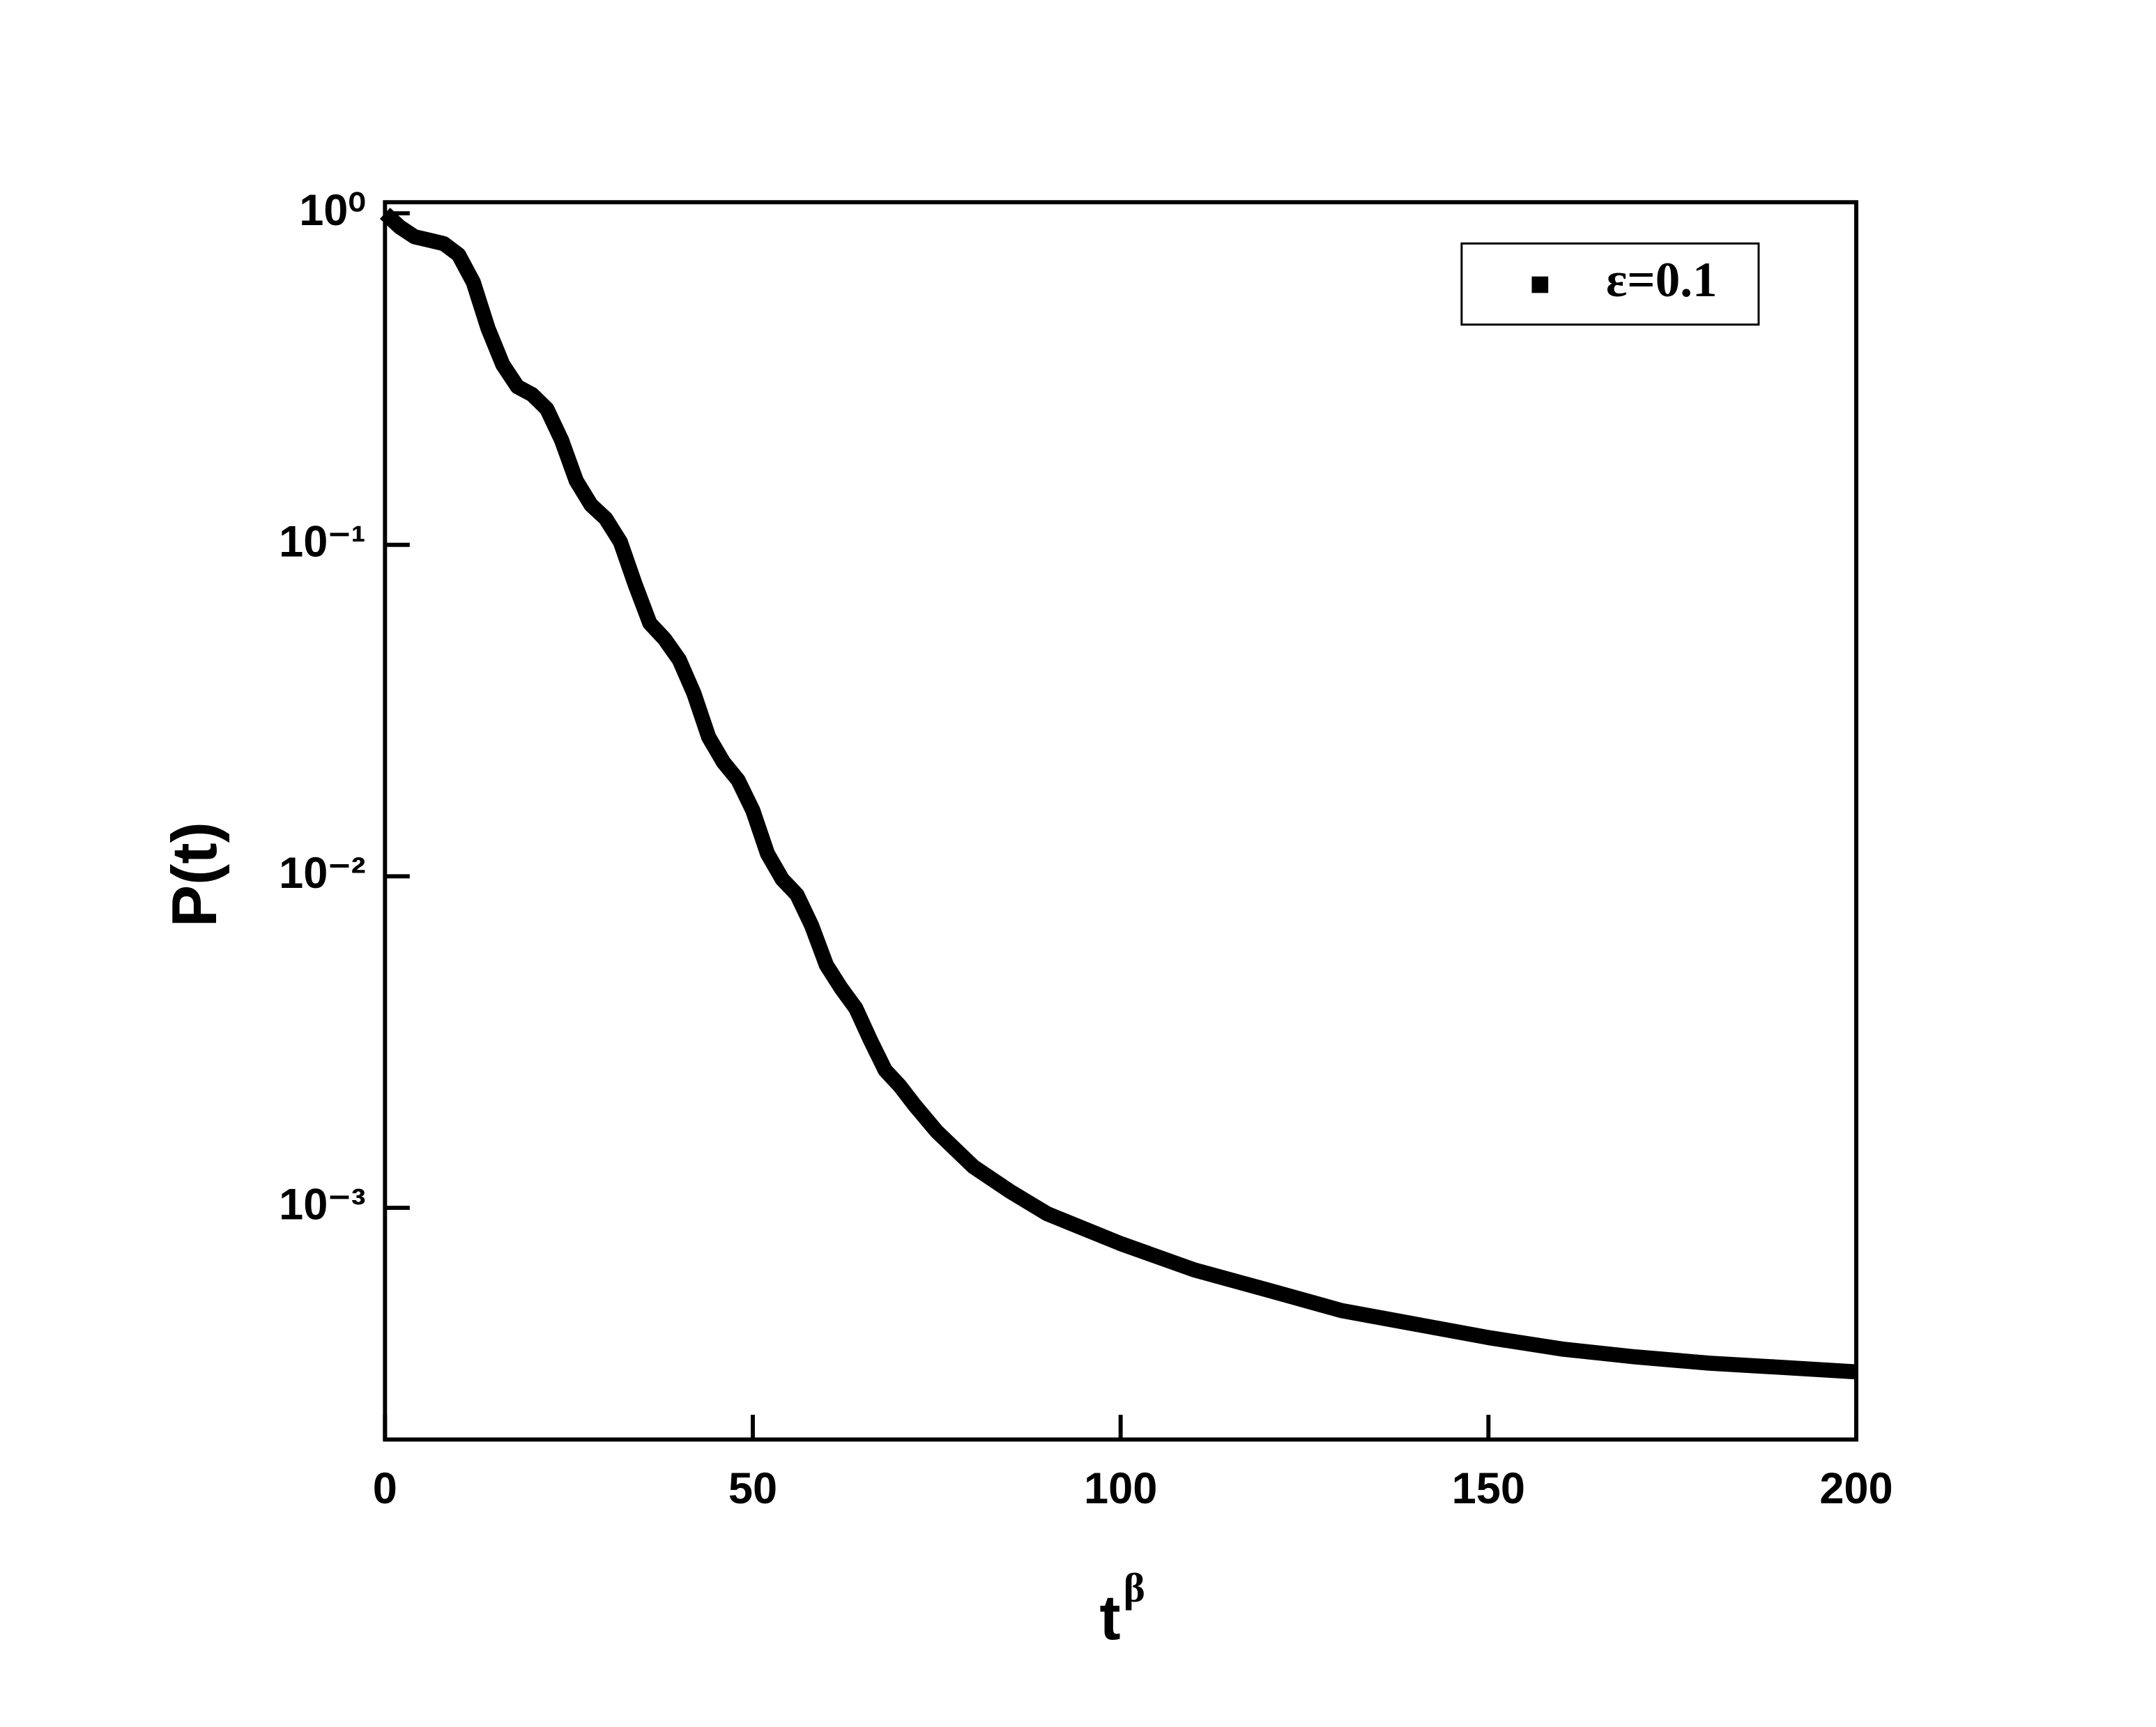  I want to click on x-tick-label: 100, so click(1121, 1488).